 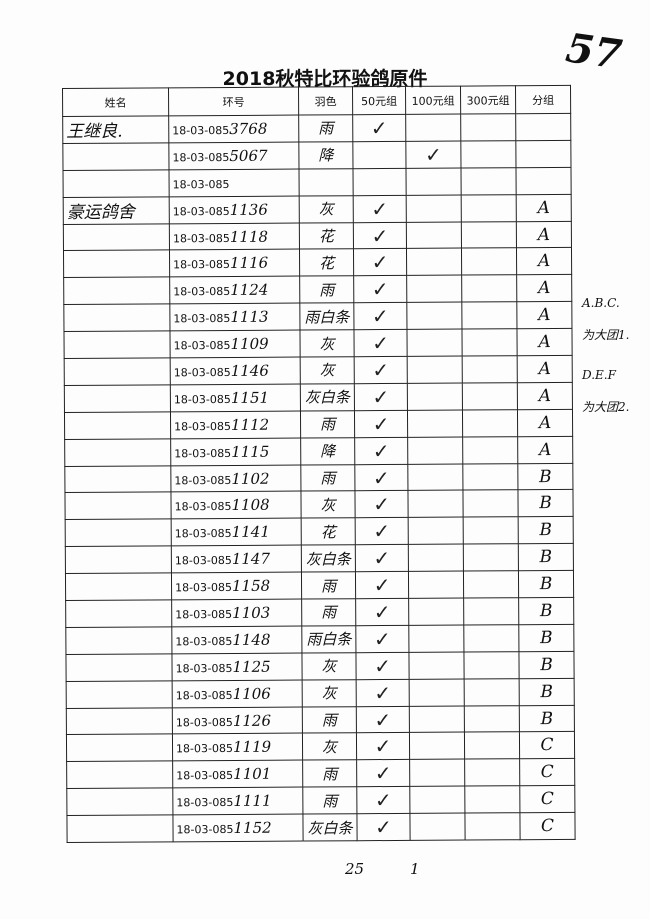 I want to click on table-row: 18-03-0851108 灰 ✓ B, so click(x=319, y=504).